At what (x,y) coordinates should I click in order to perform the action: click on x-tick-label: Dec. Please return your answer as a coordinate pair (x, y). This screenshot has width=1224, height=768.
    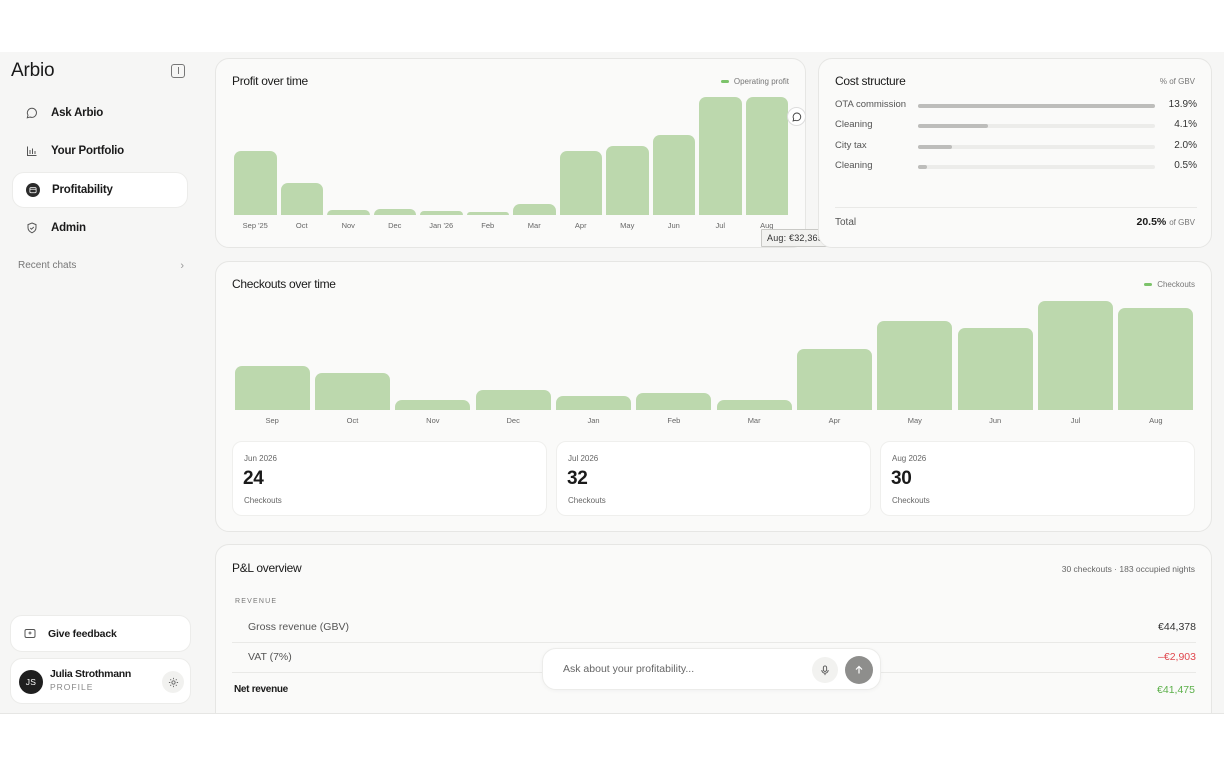
    Looking at the image, I should click on (395, 225).